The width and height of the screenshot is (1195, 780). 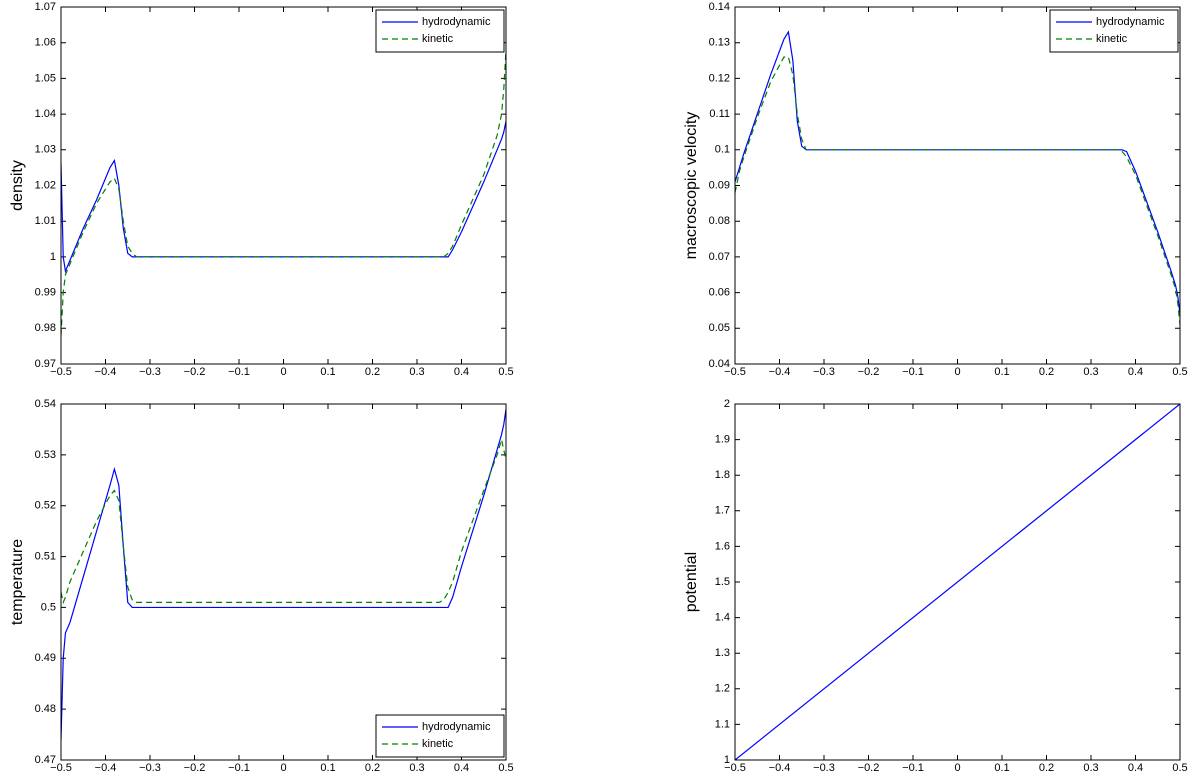 I want to click on y-tick-label: 0.5, so click(x=48, y=607).